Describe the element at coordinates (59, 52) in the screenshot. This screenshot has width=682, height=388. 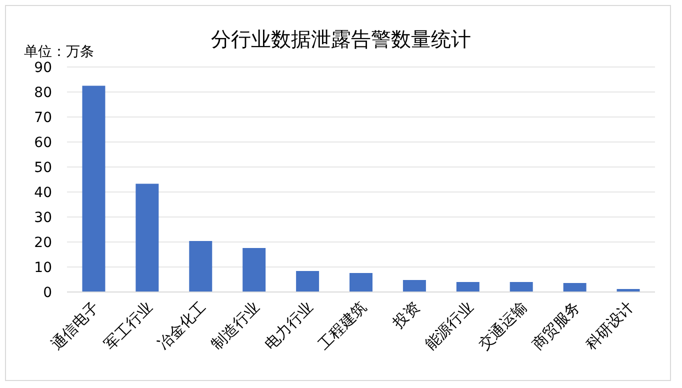
I see `y-axis-title: 单位：万条` at that location.